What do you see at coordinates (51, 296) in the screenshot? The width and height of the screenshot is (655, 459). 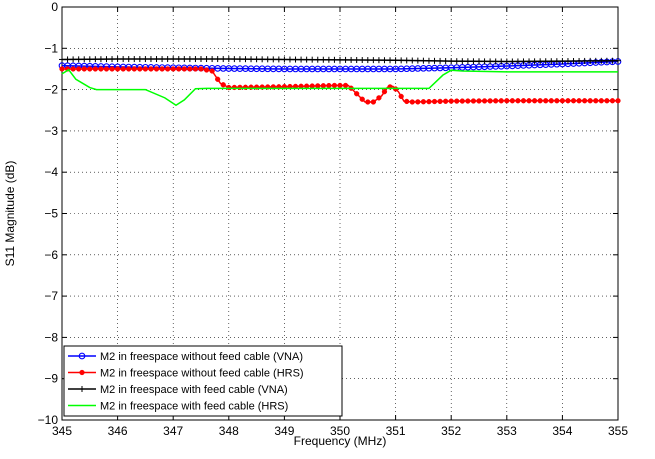 I see `y-tick-label: −7` at bounding box center [51, 296].